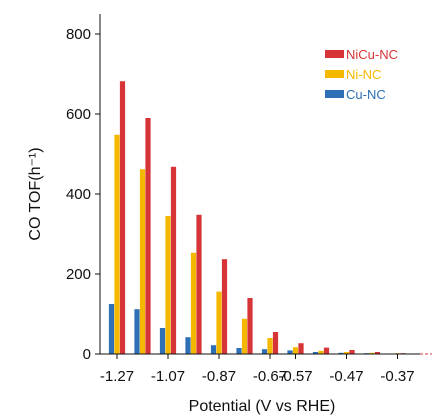  I want to click on legend-swatch-nicu-nc, so click(334, 54).